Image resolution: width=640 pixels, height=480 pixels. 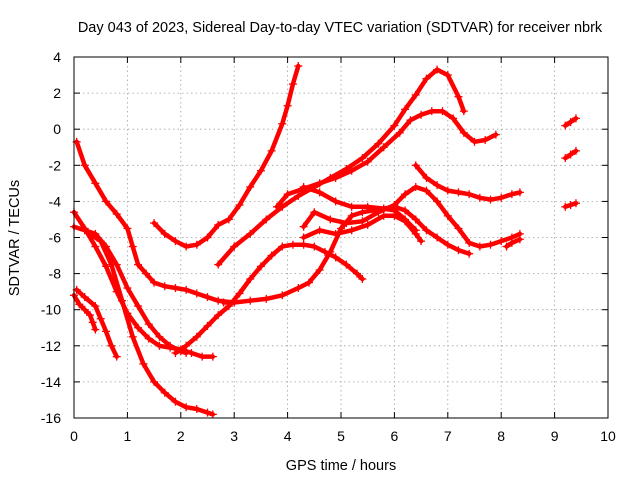 I want to click on series-track-j, so click(x=319, y=255).